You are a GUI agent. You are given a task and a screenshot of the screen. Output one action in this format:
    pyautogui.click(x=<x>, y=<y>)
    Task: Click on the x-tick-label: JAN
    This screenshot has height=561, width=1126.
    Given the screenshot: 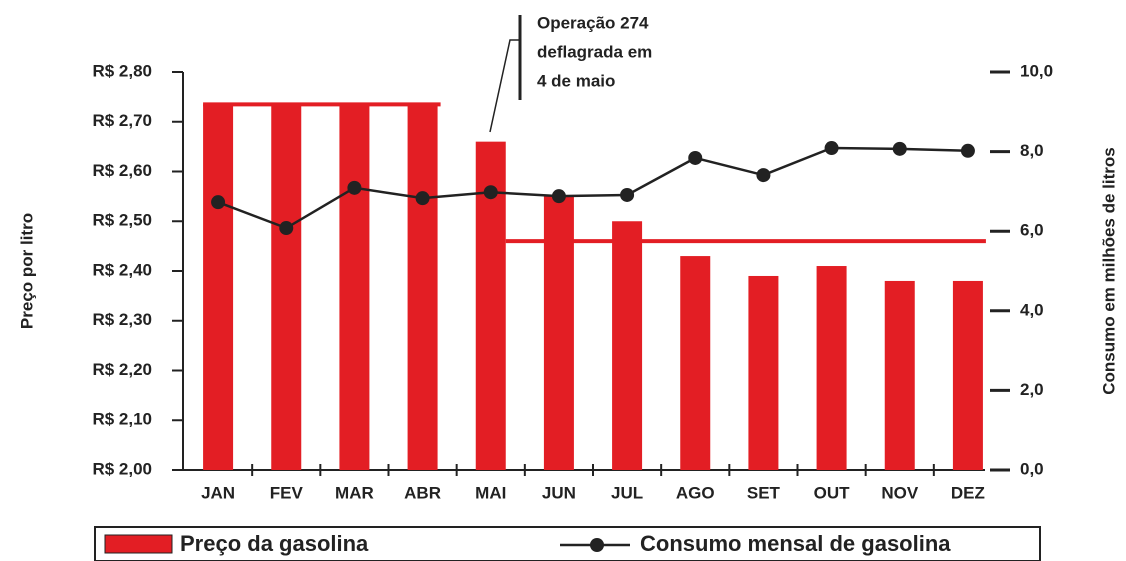 What is the action you would take?
    pyautogui.click(x=218, y=492)
    